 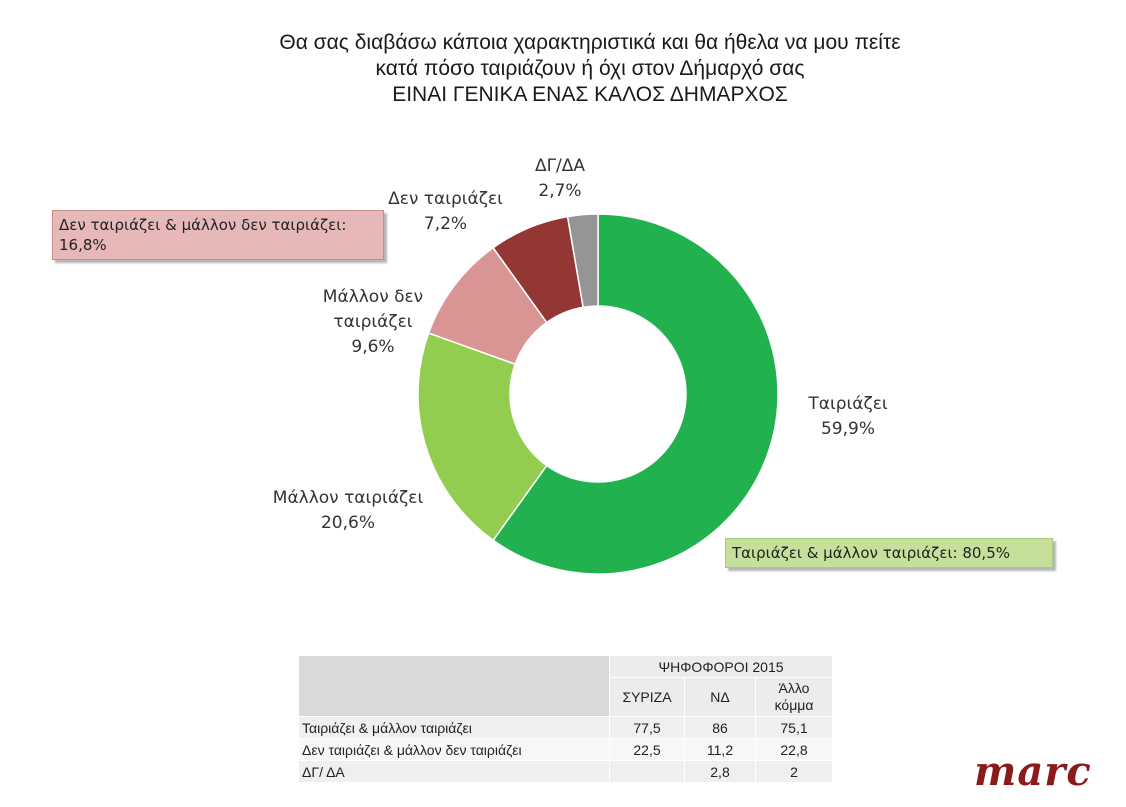 I want to click on table-row: ΔΓ/ ΔΑ 2,8 2, so click(x=565, y=771).